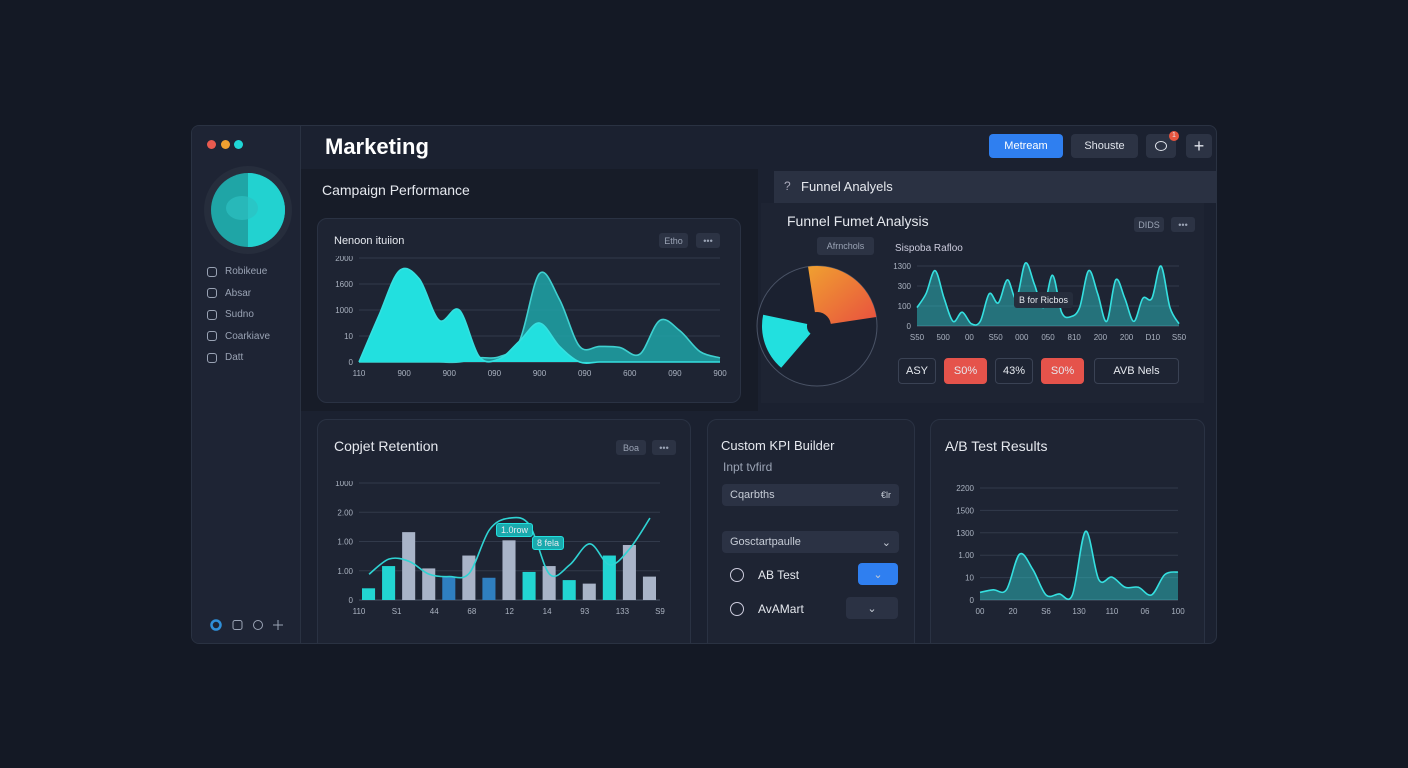  What do you see at coordinates (980, 611) in the screenshot?
I see `x-tick-label: 00` at bounding box center [980, 611].